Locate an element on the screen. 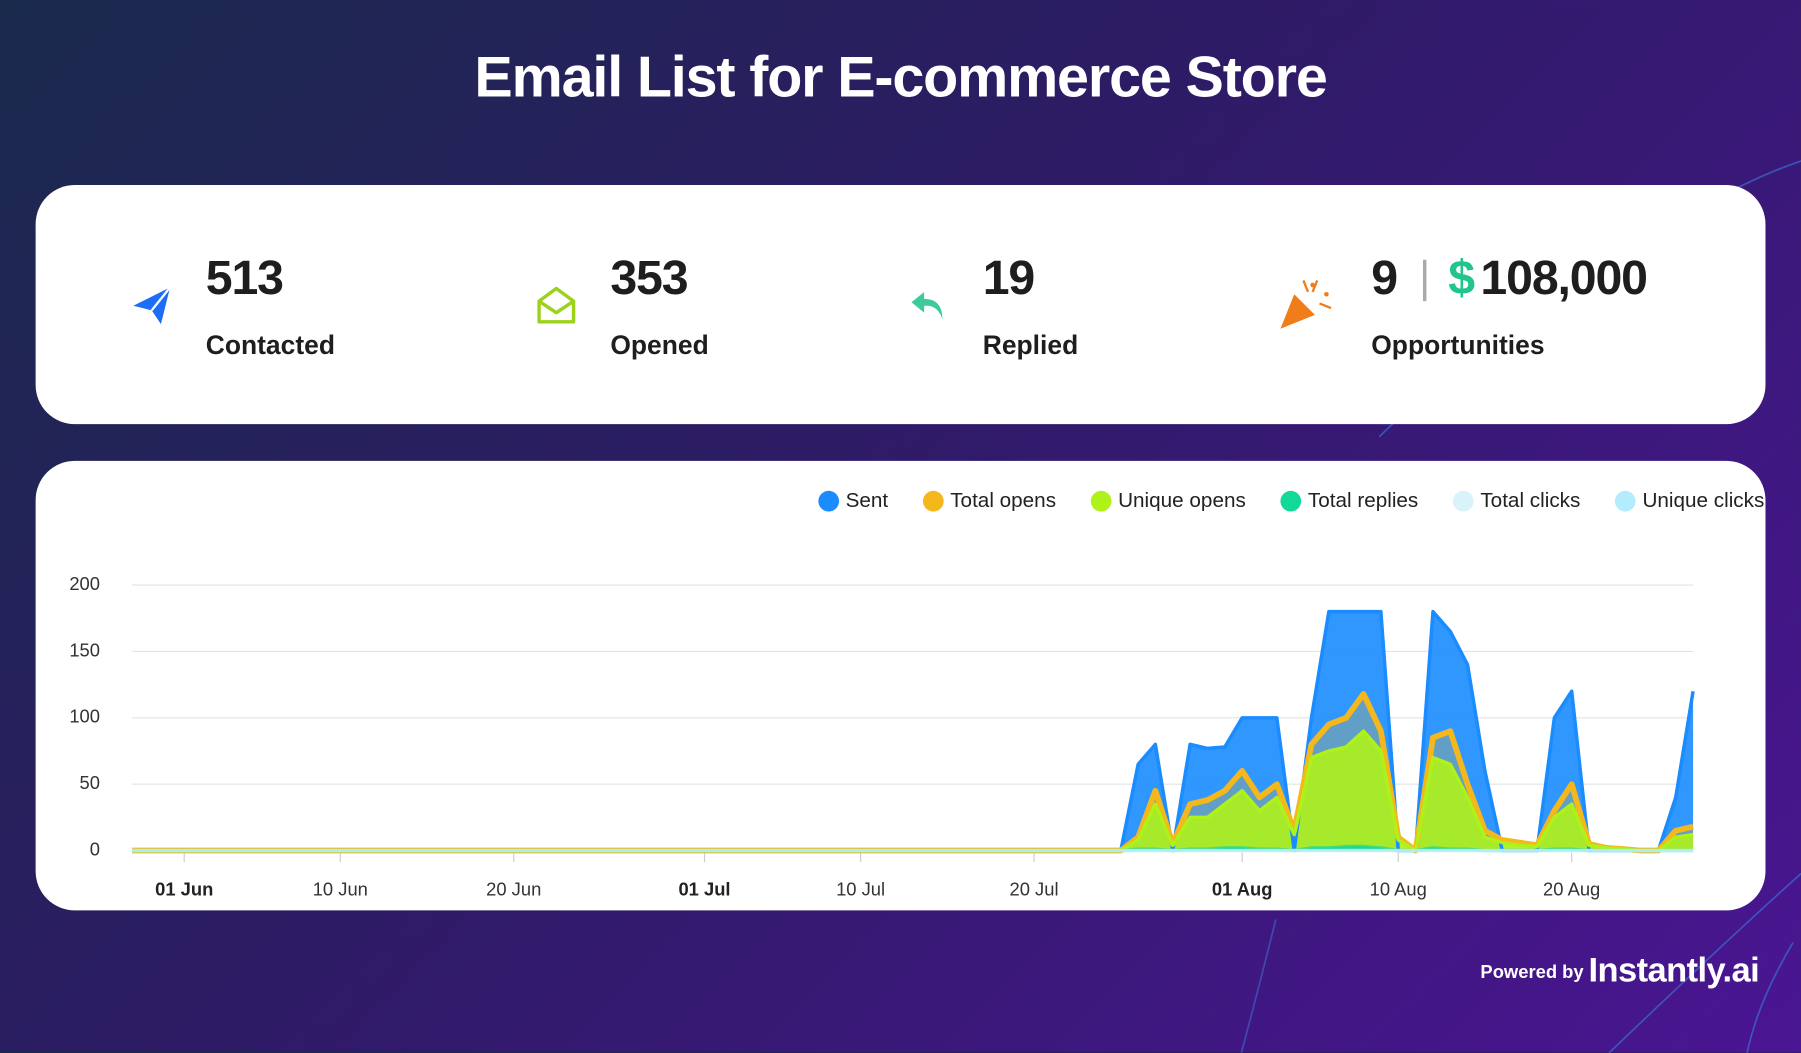 The image size is (1801, 1053). x-tick-label: 10 Jun is located at coordinates (340, 889).